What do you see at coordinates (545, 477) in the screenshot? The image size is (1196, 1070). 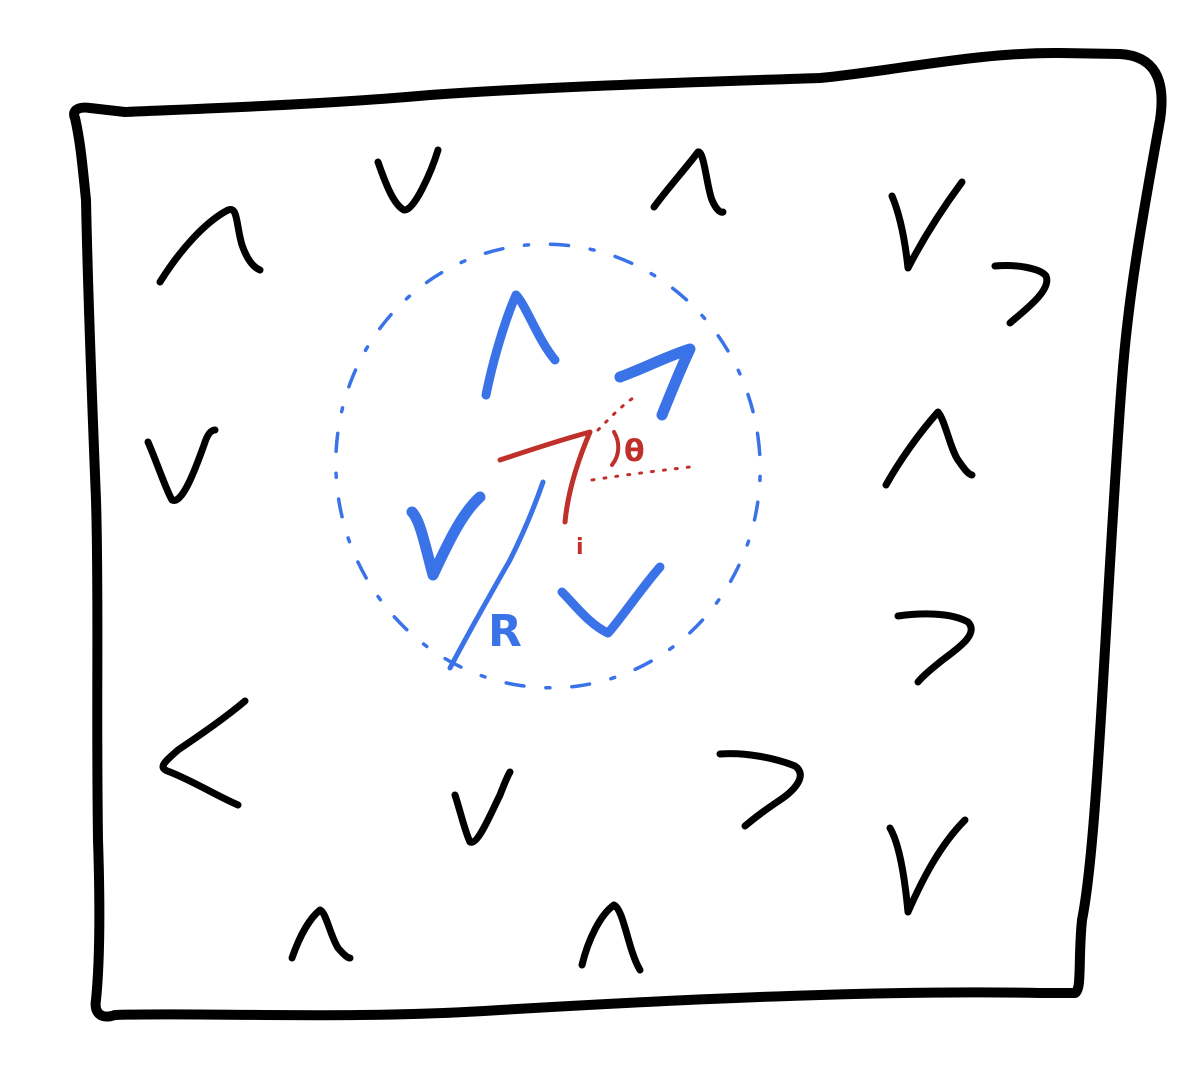 I see `center-chevron` at bounding box center [545, 477].